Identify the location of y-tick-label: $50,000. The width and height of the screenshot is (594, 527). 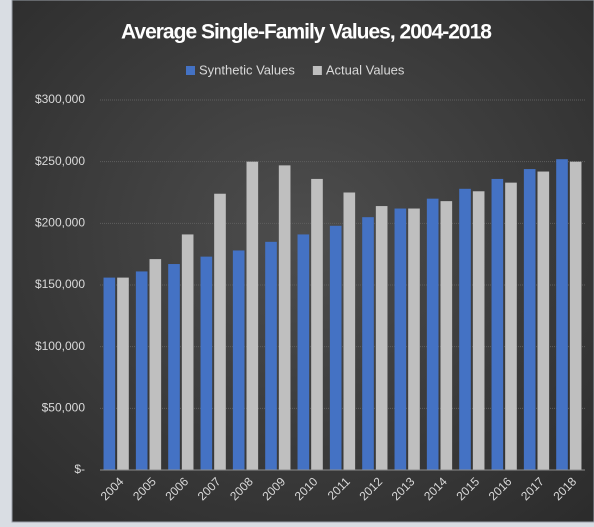
(64, 408).